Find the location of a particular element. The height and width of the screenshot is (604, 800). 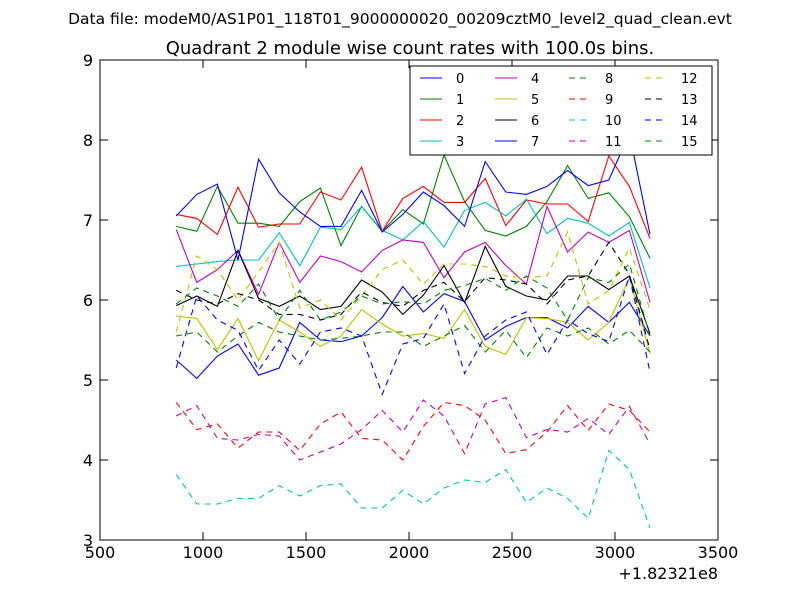

legend-label-10: 10 is located at coordinates (613, 121).